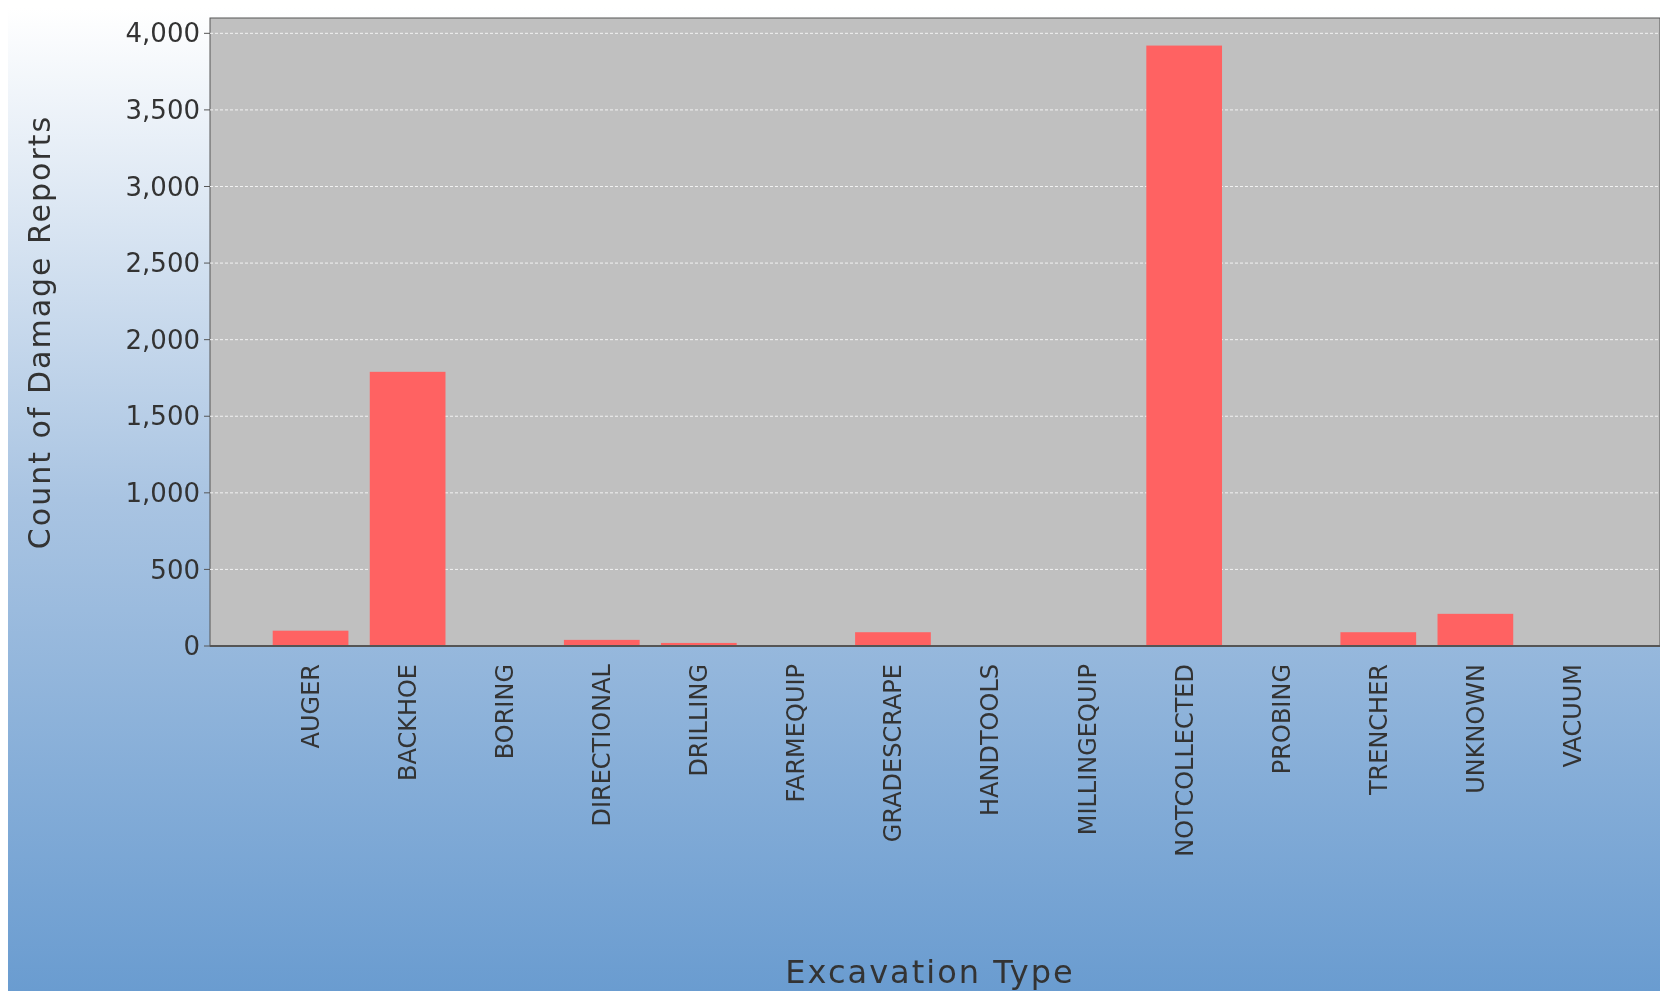 The height and width of the screenshot is (999, 1668). What do you see at coordinates (162, 186) in the screenshot?
I see `y-tick-label: 3,000` at bounding box center [162, 186].